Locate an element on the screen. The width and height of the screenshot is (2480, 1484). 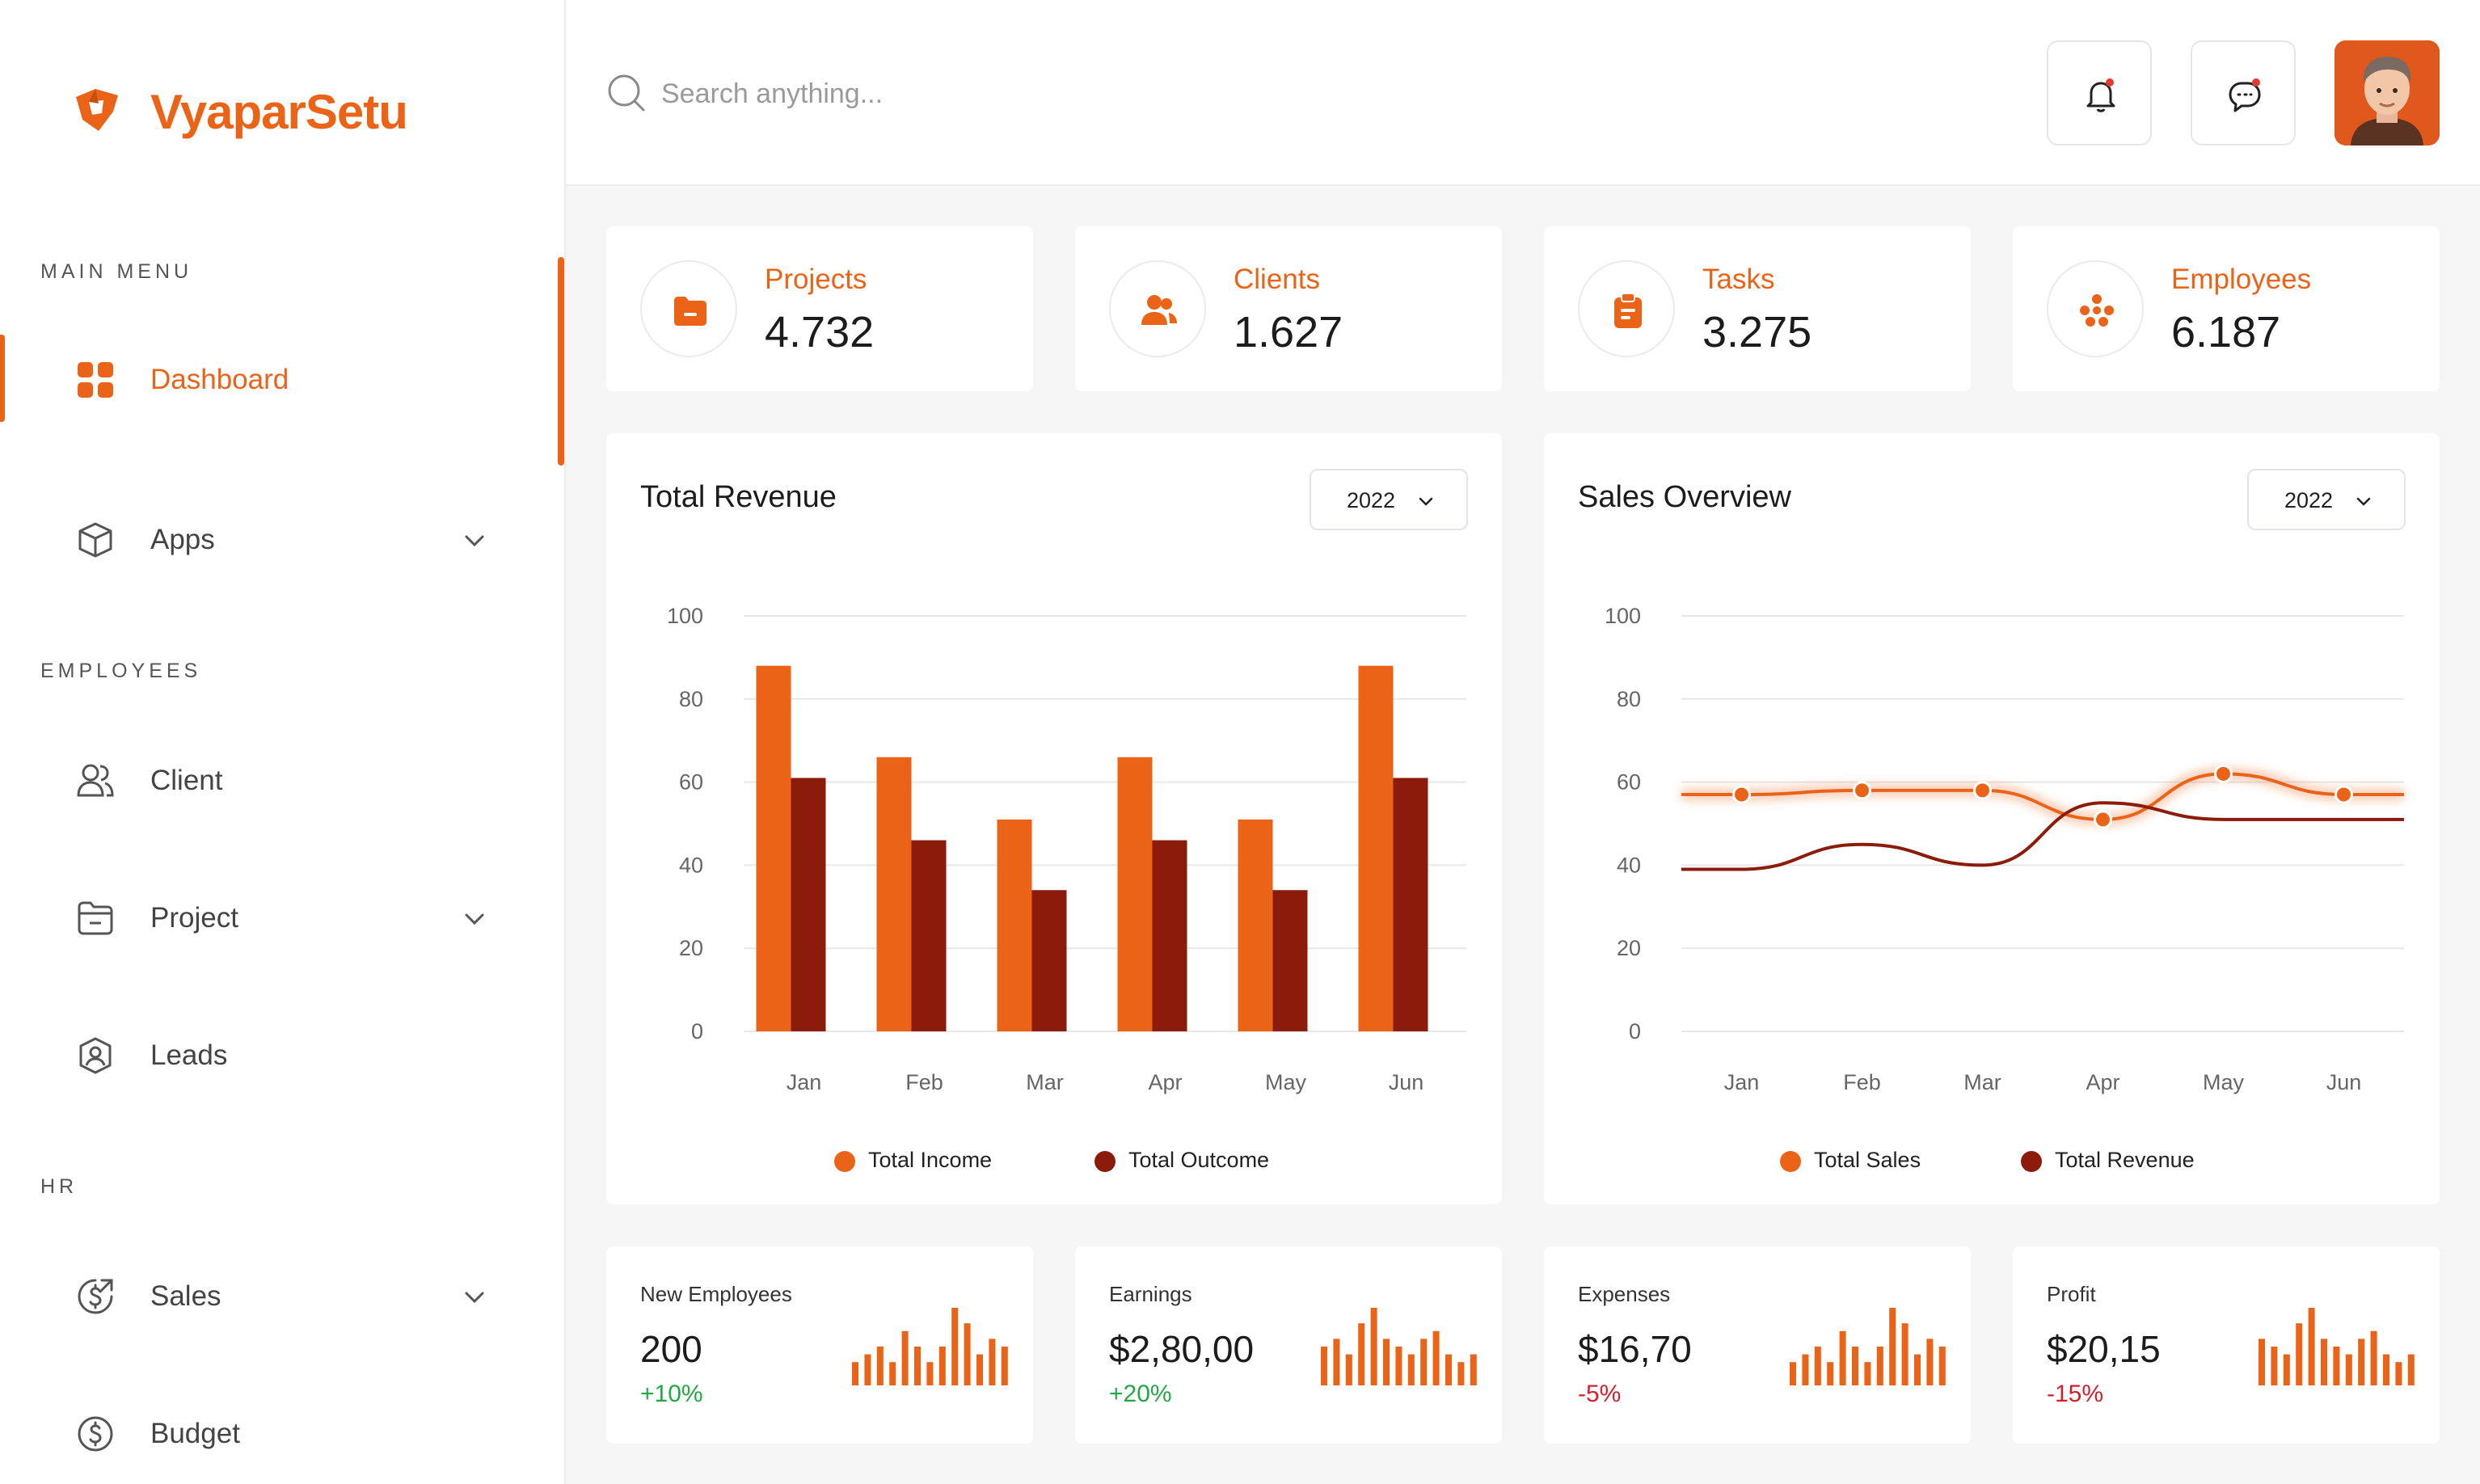
stat-card-tasks: Tasks 3.275 is located at coordinates (1757, 308).